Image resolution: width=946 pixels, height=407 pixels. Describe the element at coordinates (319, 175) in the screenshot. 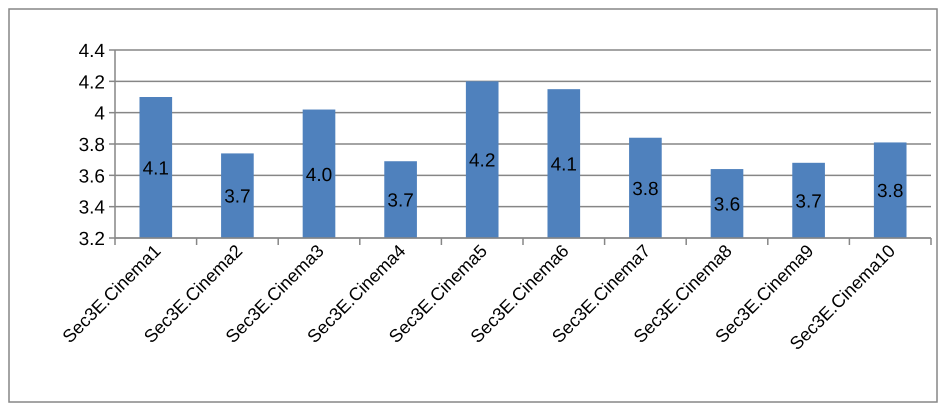

I see `data-label: 4.0` at that location.